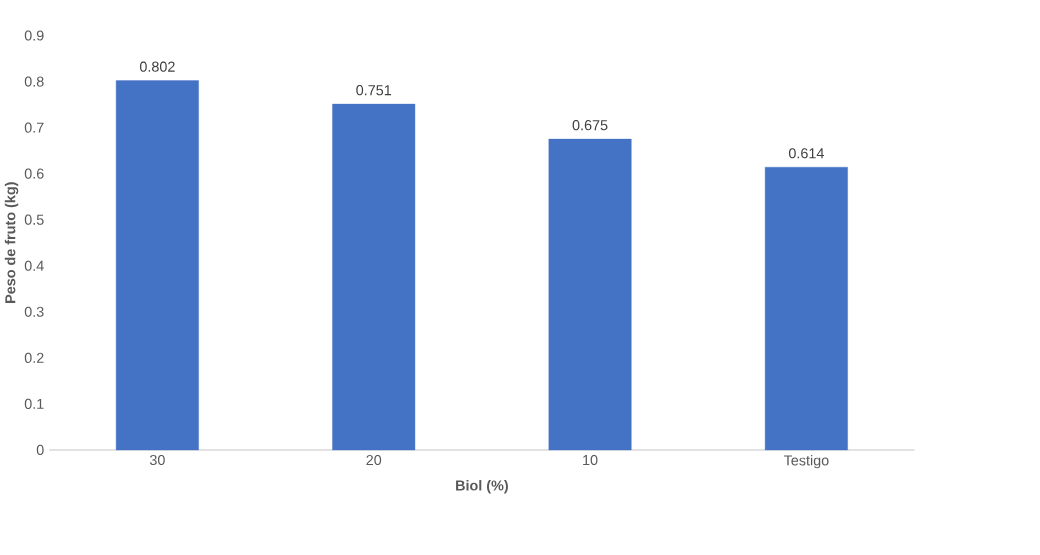 The image size is (1040, 555). What do you see at coordinates (34, 404) in the screenshot?
I see `y-tick-label: 0.1` at bounding box center [34, 404].